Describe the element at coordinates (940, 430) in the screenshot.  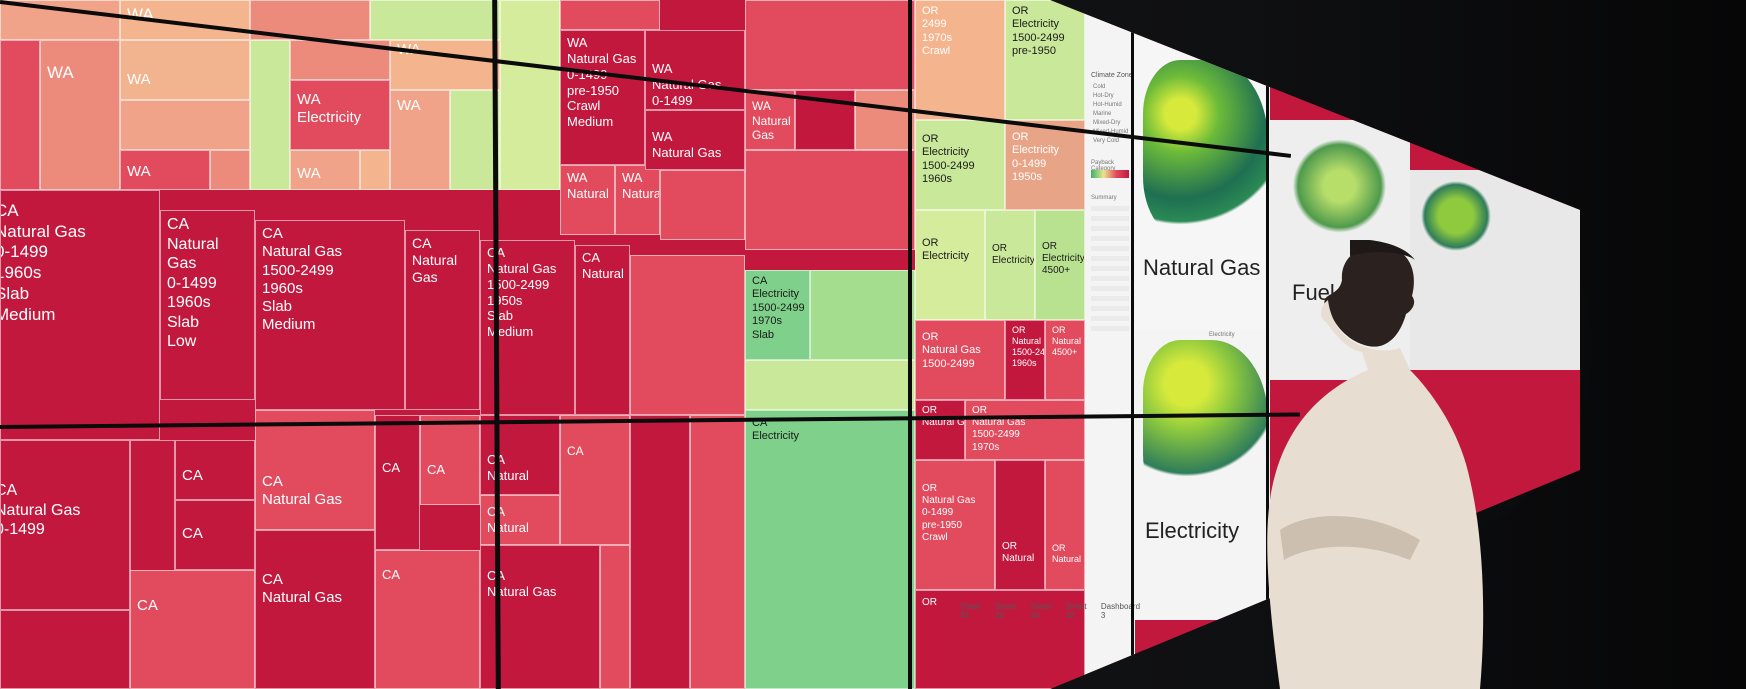
I see `treemap-cell: OR Natural Gas` at that location.